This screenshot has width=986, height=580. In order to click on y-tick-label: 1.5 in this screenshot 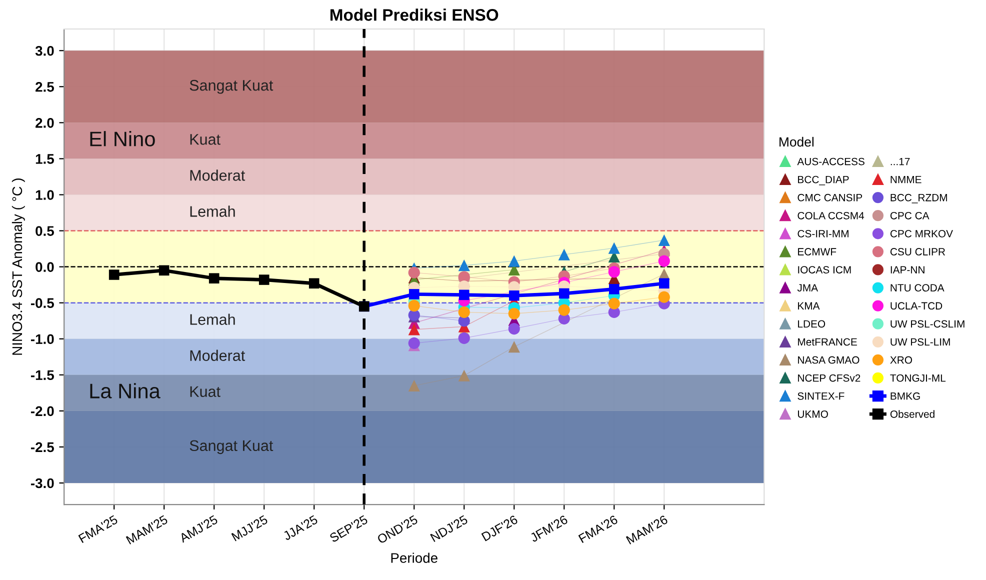, I will do `click(45, 159)`.